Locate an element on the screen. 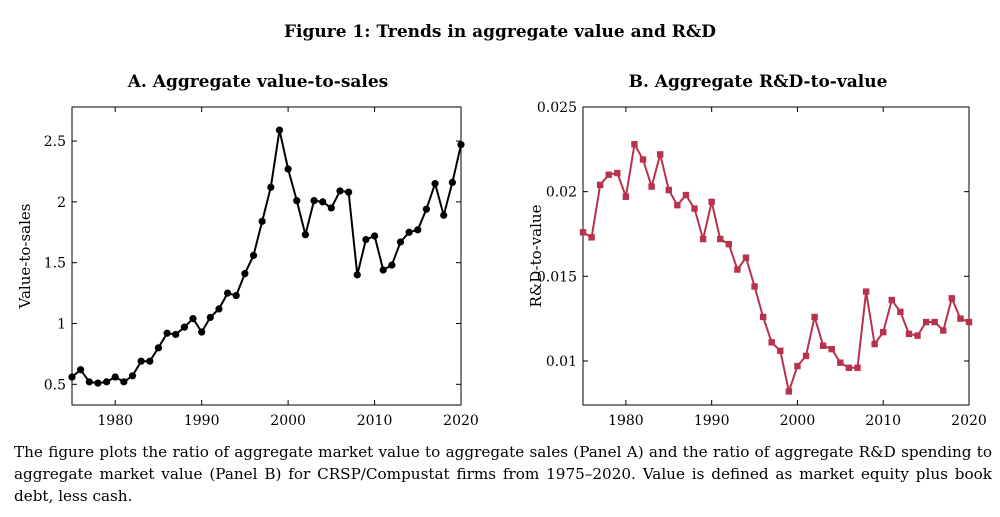 The image size is (1000, 517). panel-b-title: B. Aggregate R&D-to-value is located at coordinates (758, 82).